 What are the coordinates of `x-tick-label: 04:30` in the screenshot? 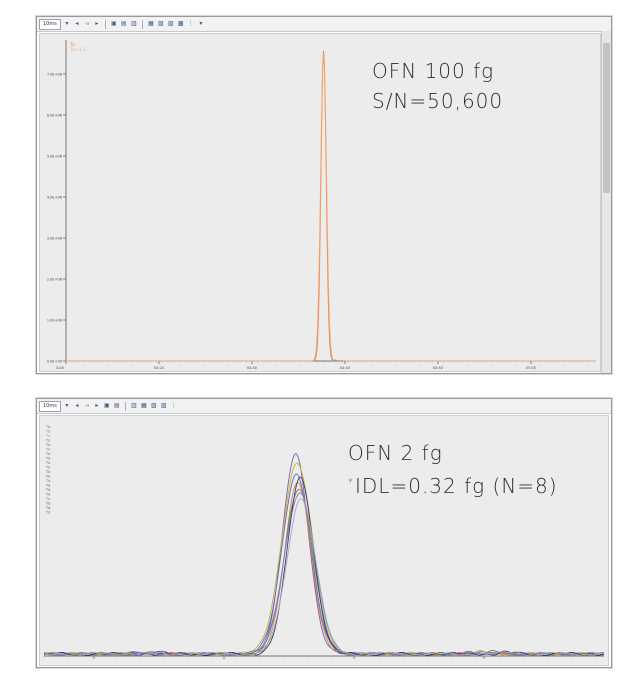 It's located at (252, 368).